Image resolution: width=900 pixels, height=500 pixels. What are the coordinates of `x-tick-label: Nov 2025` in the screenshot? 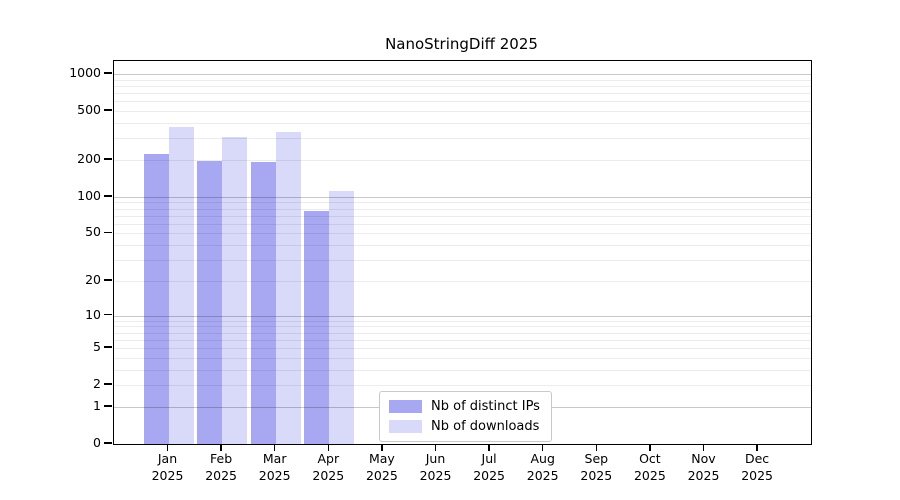 It's located at (703, 467).